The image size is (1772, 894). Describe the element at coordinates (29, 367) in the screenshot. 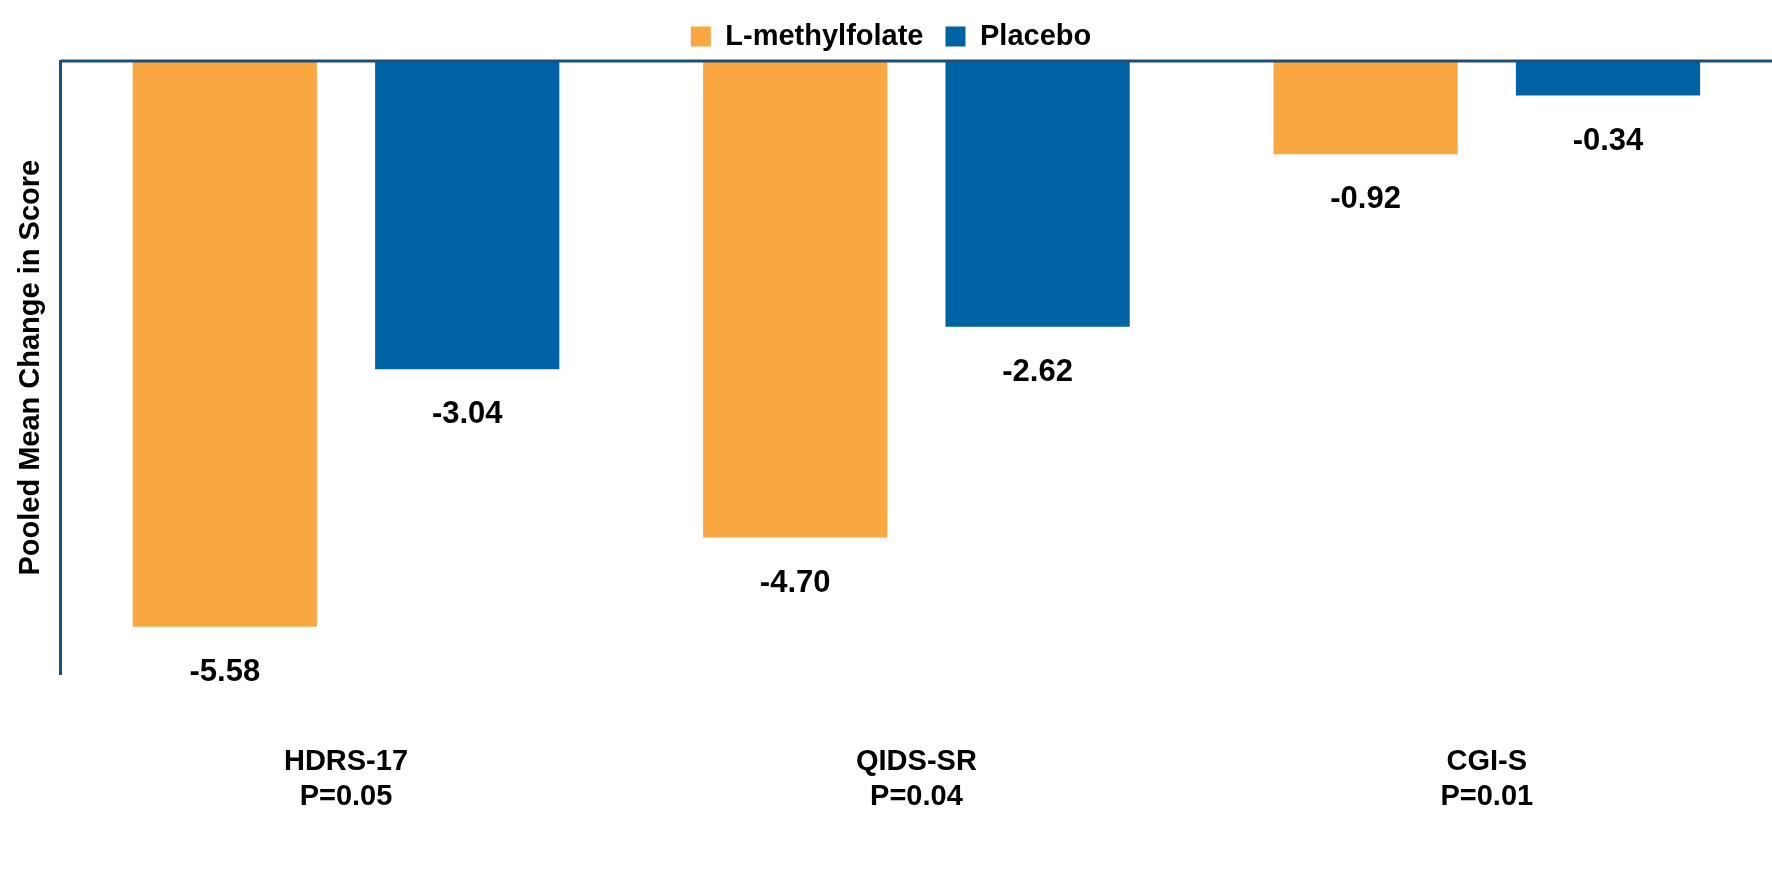

I see `y-axis-title: Pooled Mean Change in Score` at that location.